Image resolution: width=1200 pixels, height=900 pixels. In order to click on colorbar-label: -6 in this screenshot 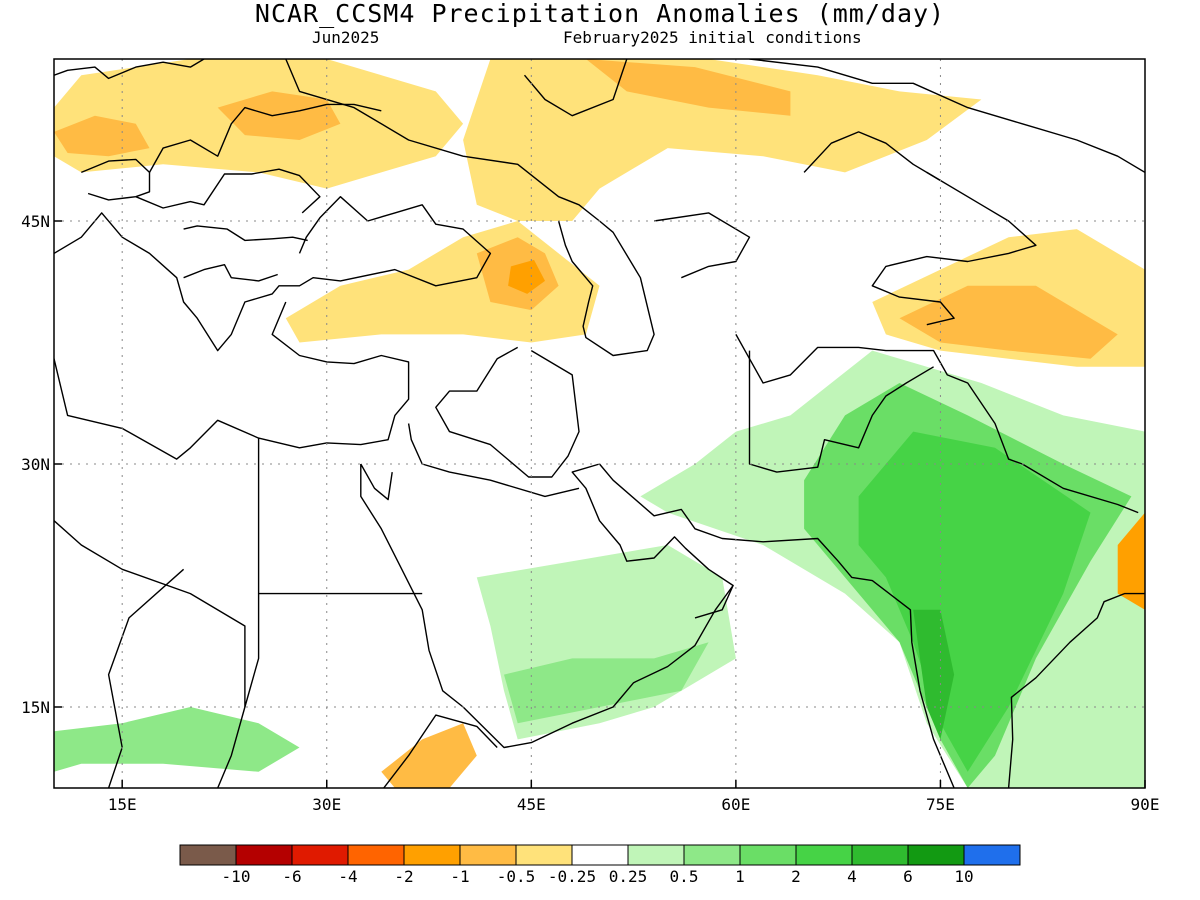, I will do `click(291, 876)`.